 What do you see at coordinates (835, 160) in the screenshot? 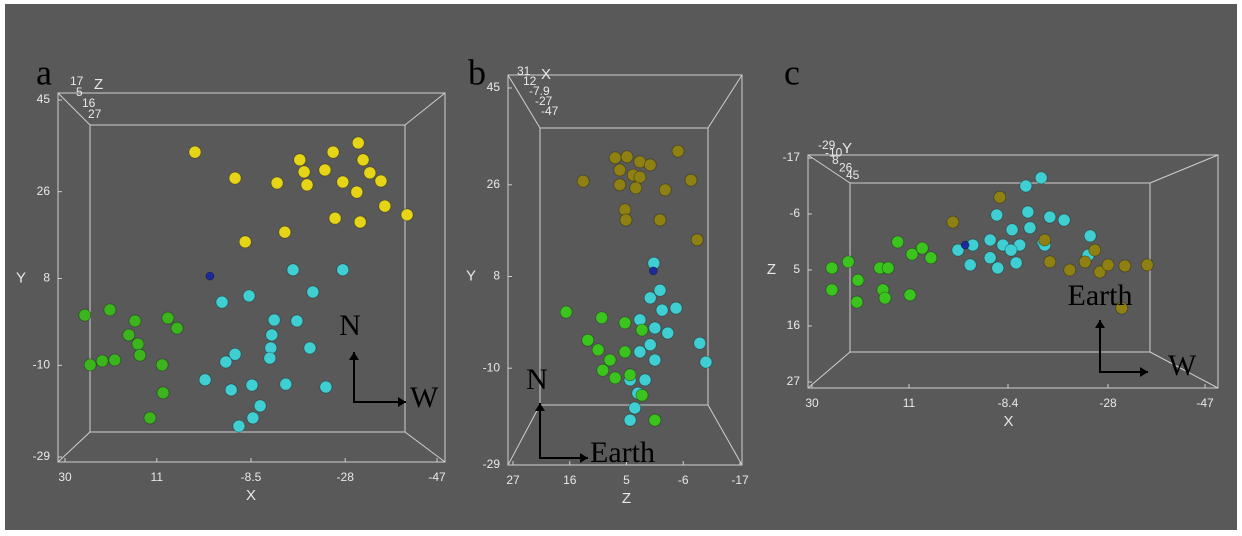
I see `z-tick-label: 8` at bounding box center [835, 160].